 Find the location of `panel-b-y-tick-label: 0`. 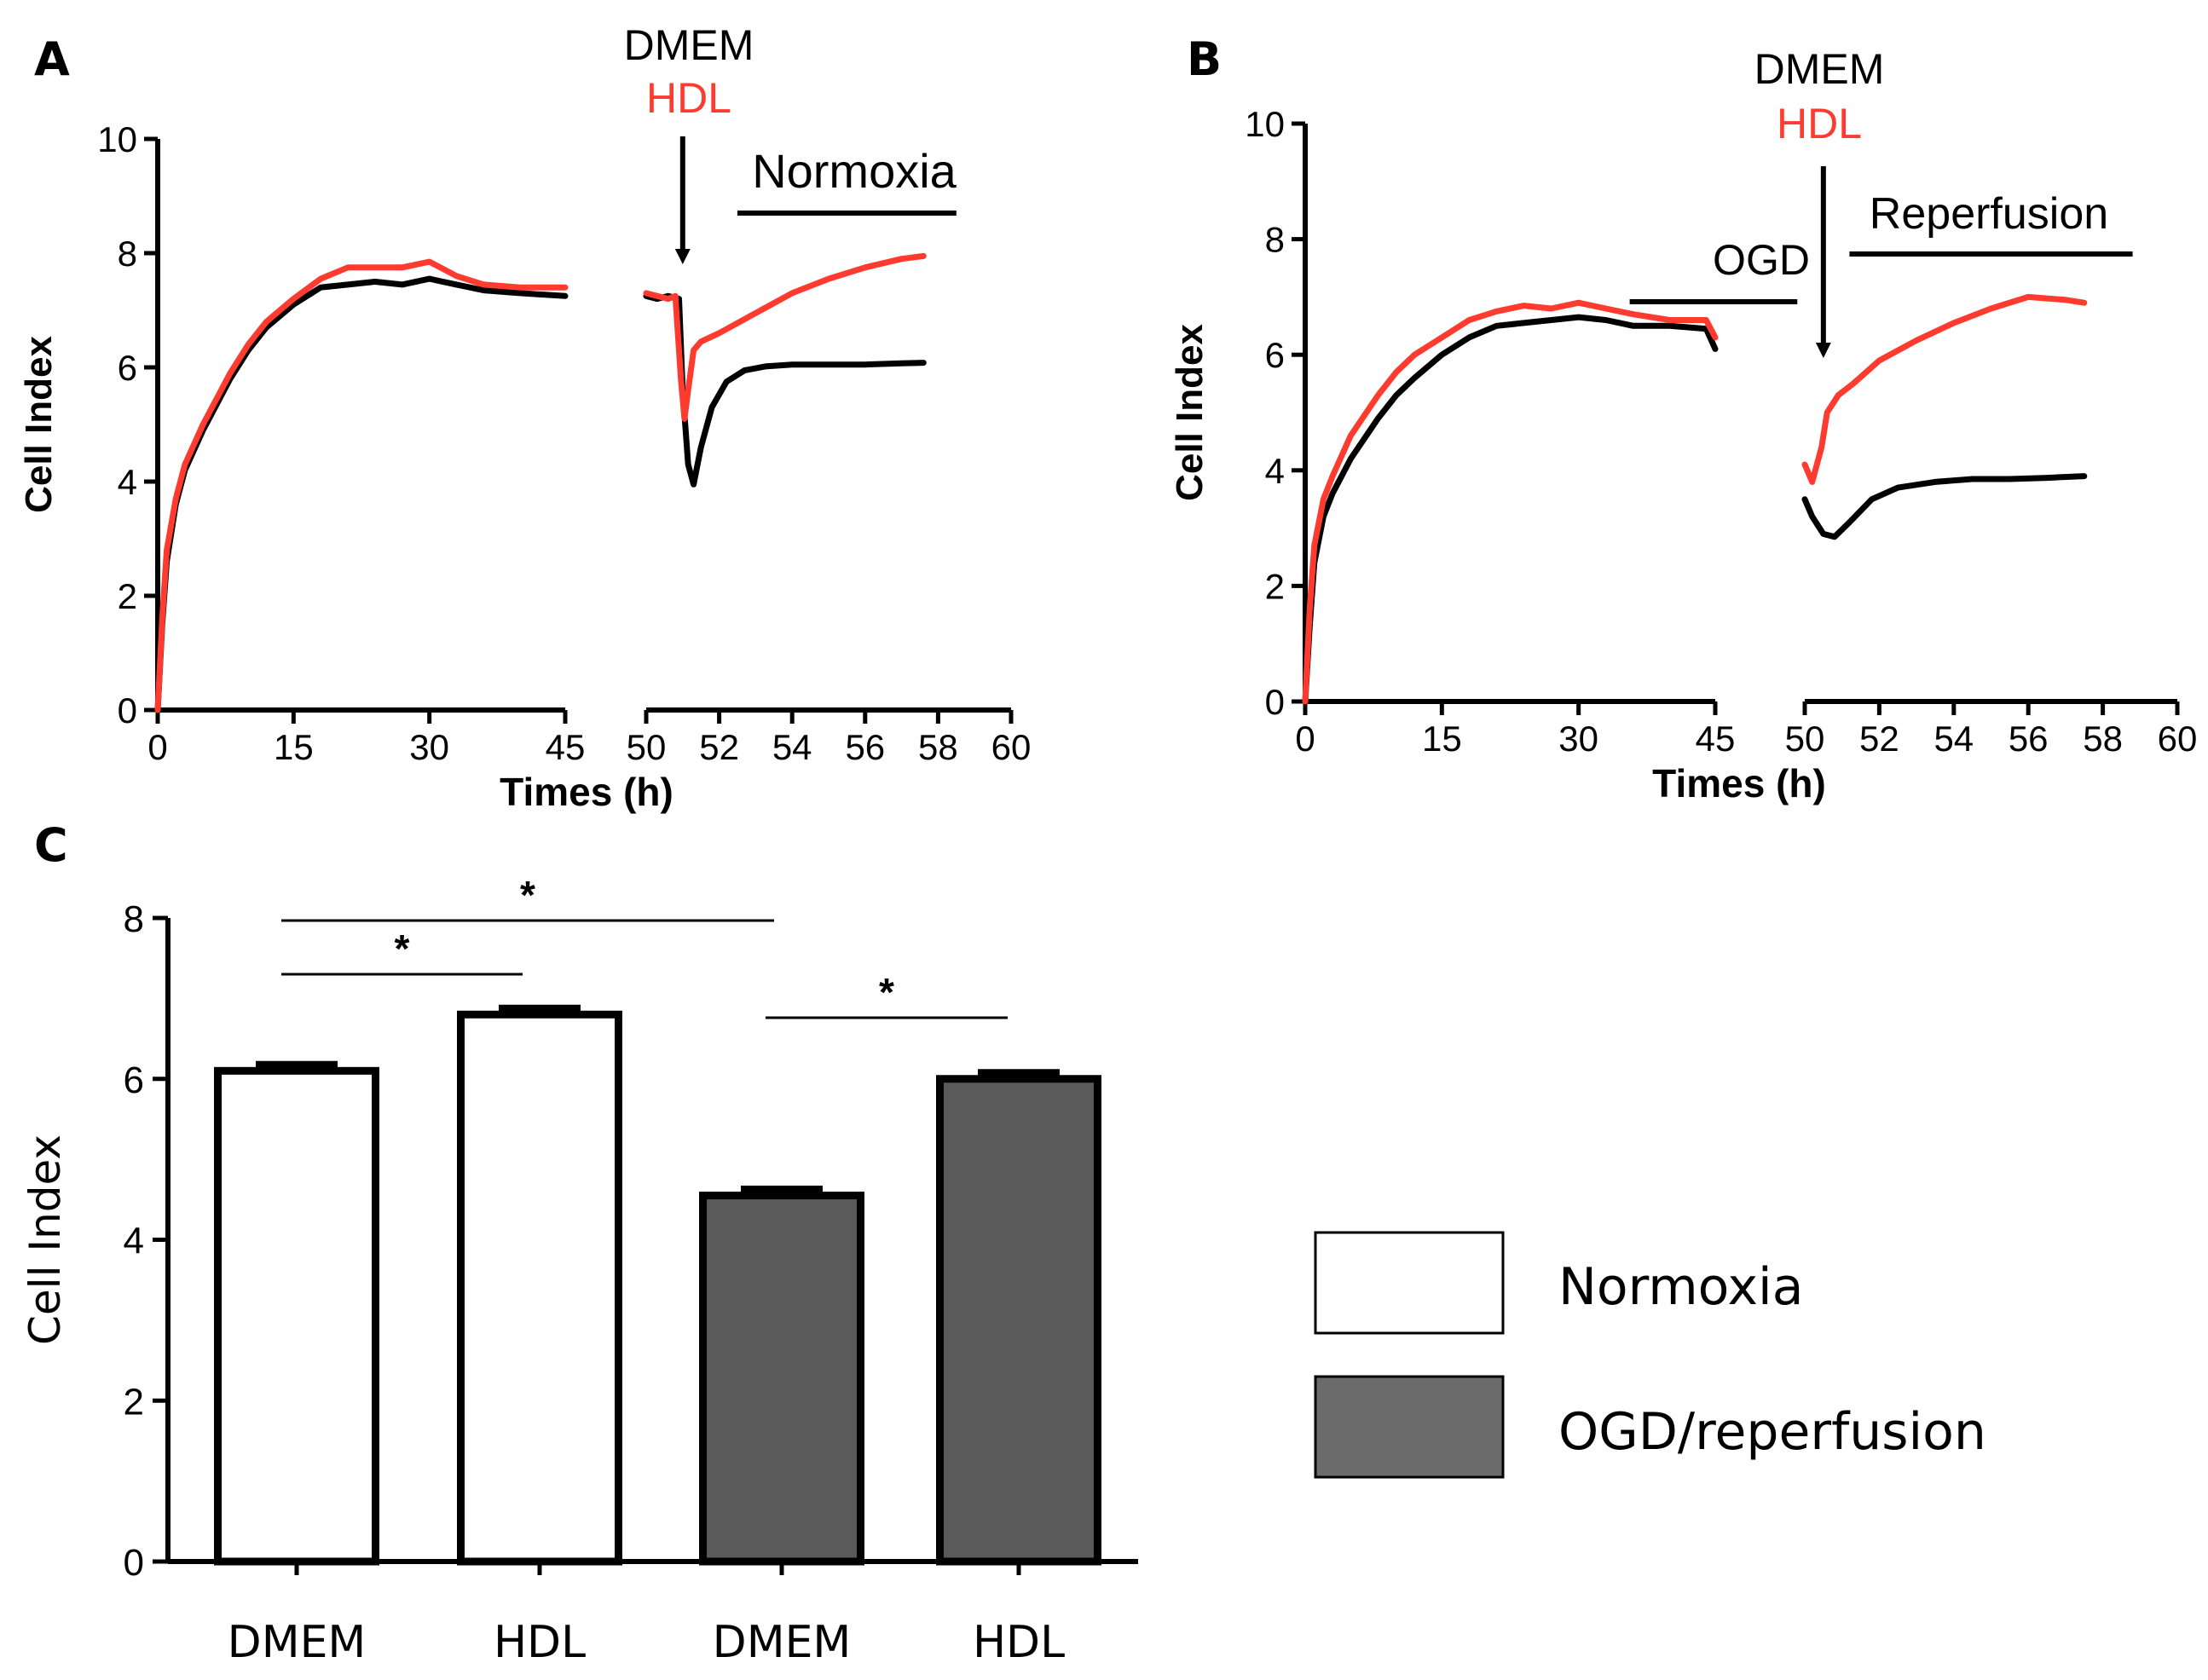

panel-b-y-tick-label: 0 is located at coordinates (1275, 702).